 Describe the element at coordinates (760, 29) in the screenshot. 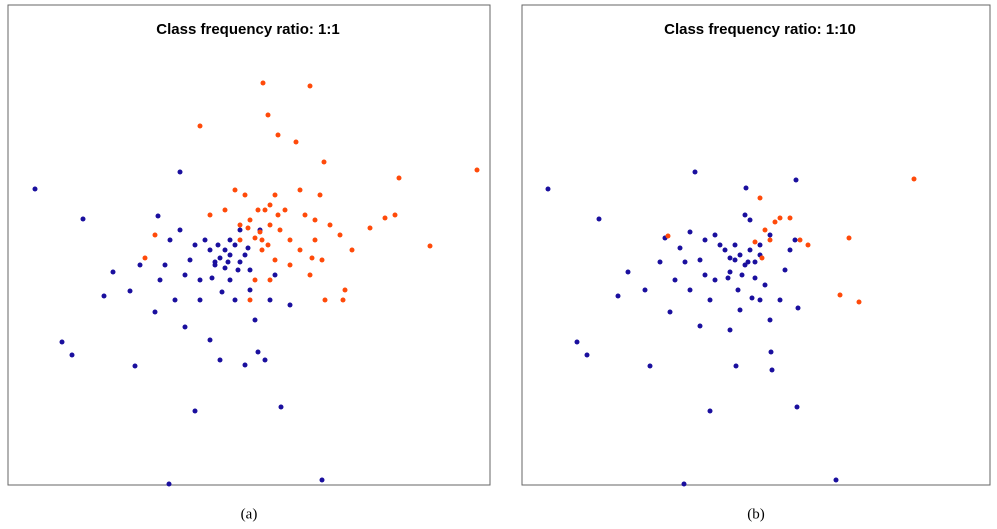

I see `chart-title: Class frequency ratio: 1:10` at that location.